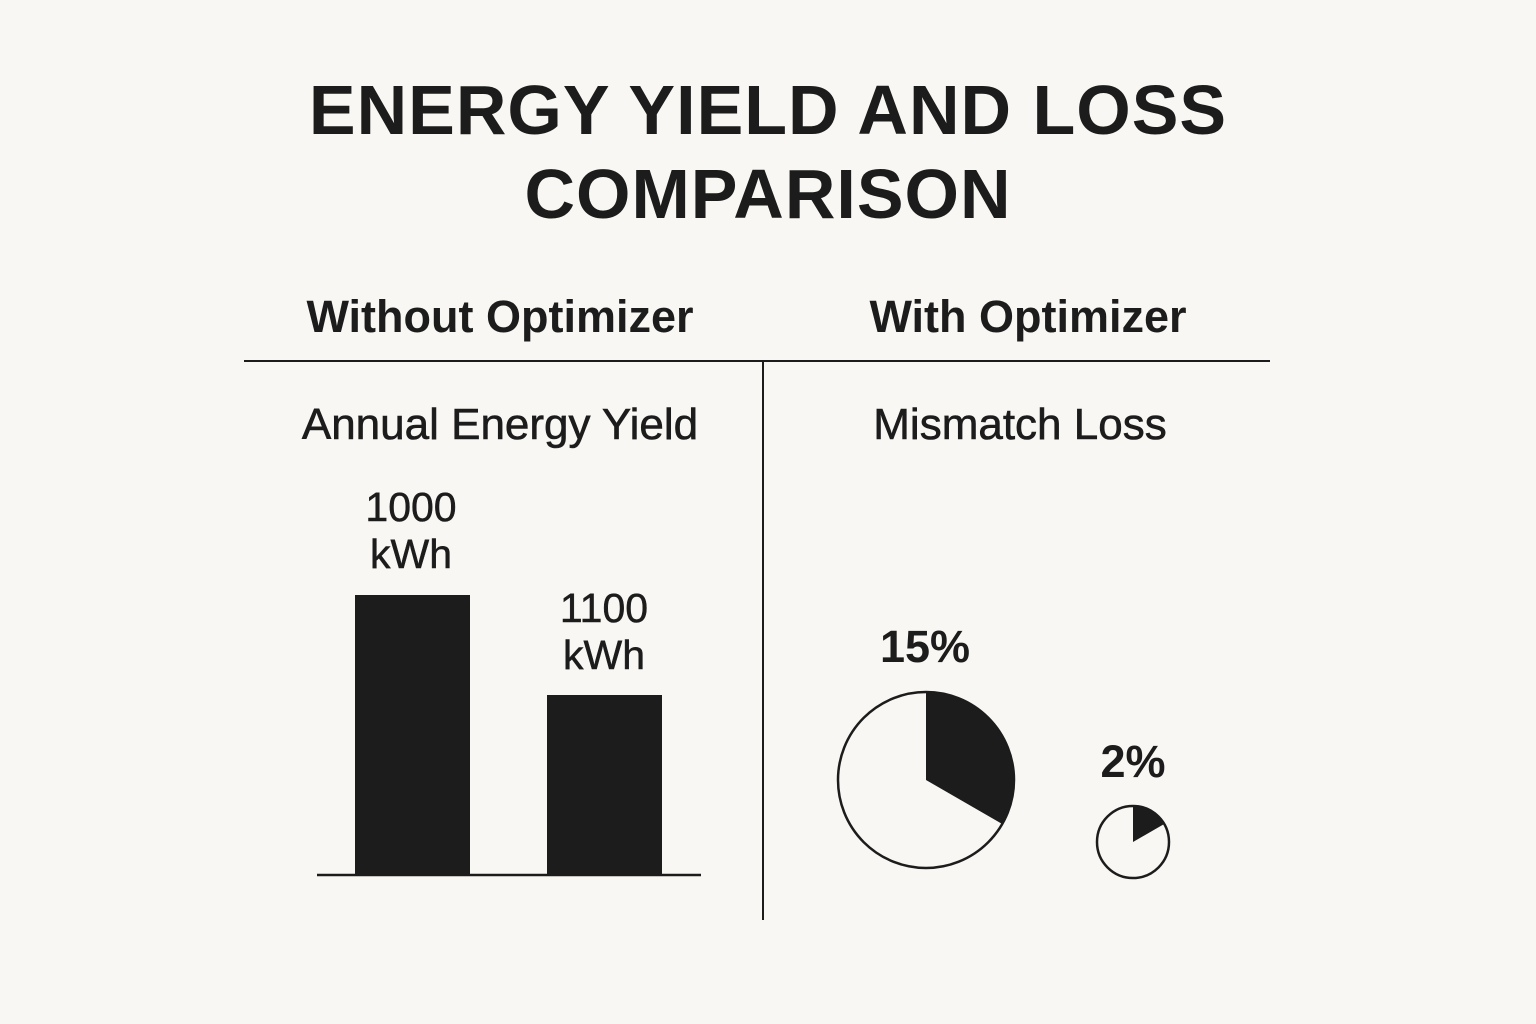 The width and height of the screenshot is (1536, 1024). I want to click on chart-title-line-2: COMPARISON, so click(768, 194).